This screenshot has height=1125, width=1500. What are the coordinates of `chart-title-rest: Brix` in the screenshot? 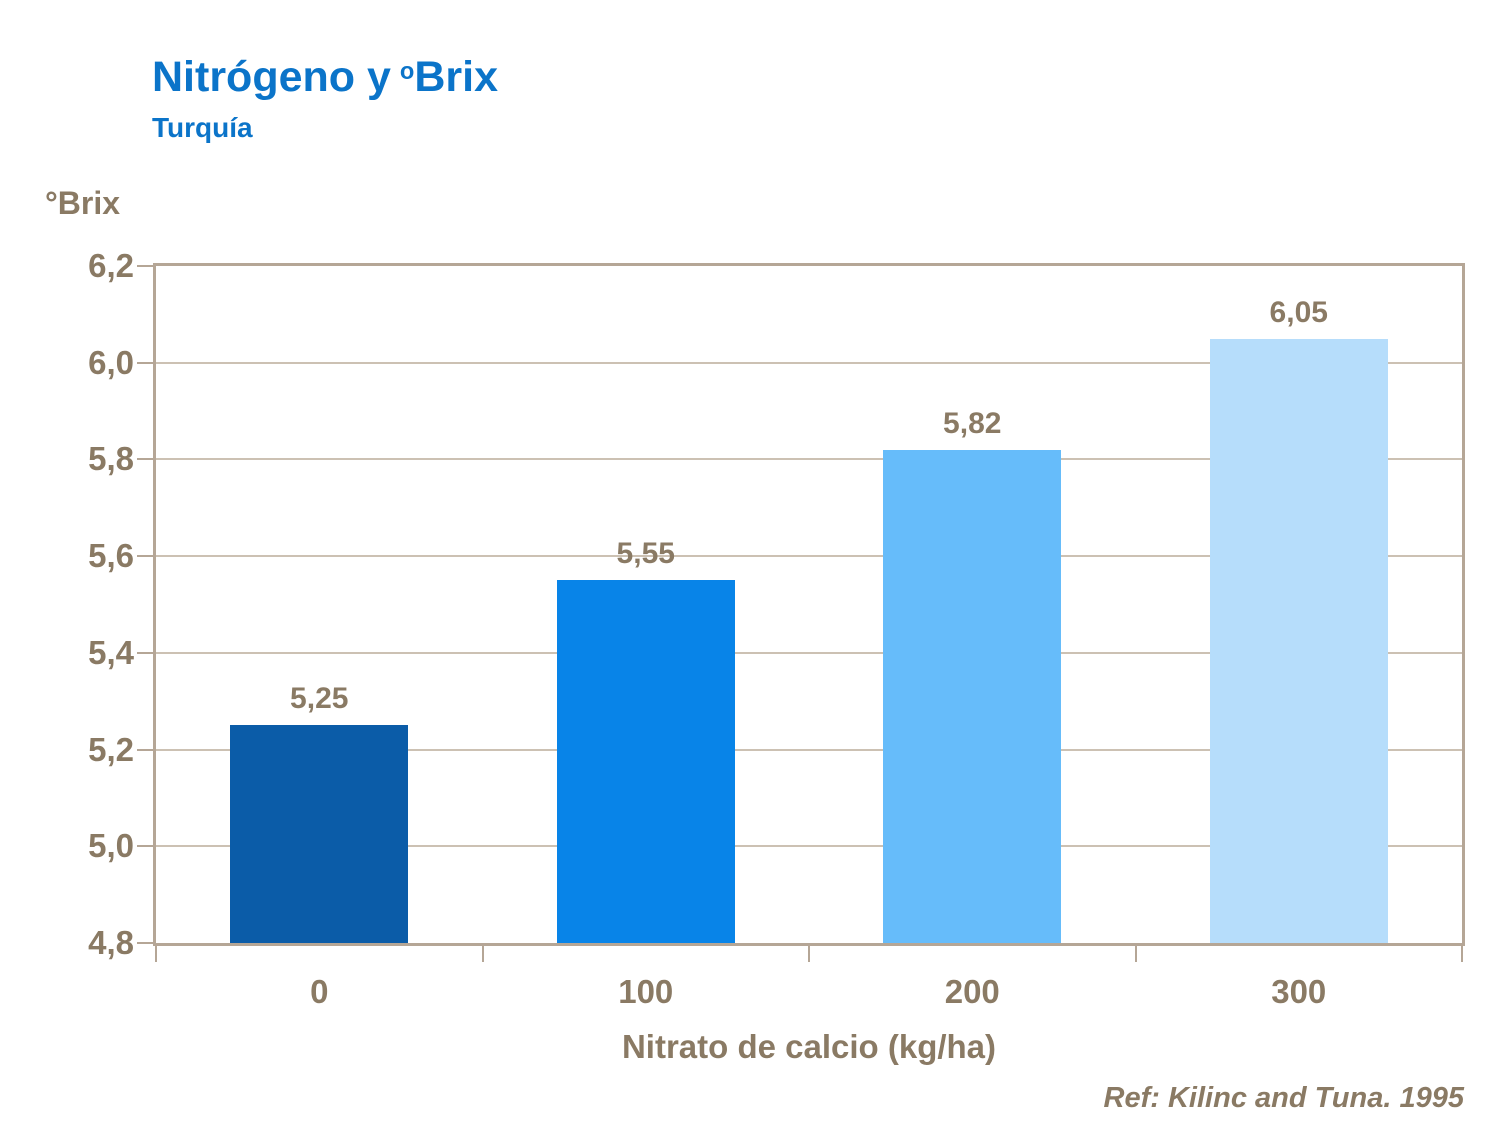 It's located at (456, 77).